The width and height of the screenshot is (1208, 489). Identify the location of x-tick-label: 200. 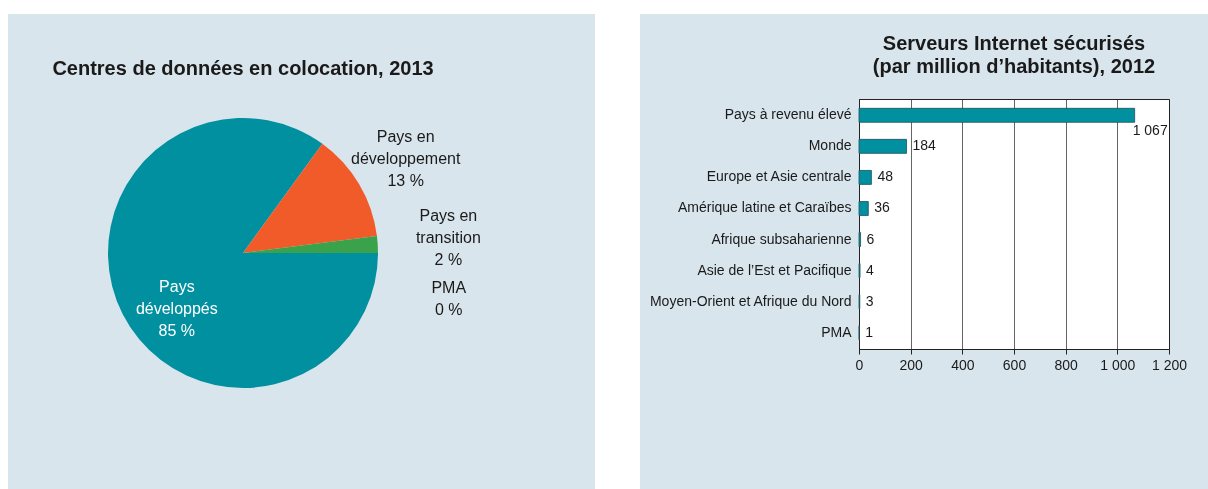
(911, 364).